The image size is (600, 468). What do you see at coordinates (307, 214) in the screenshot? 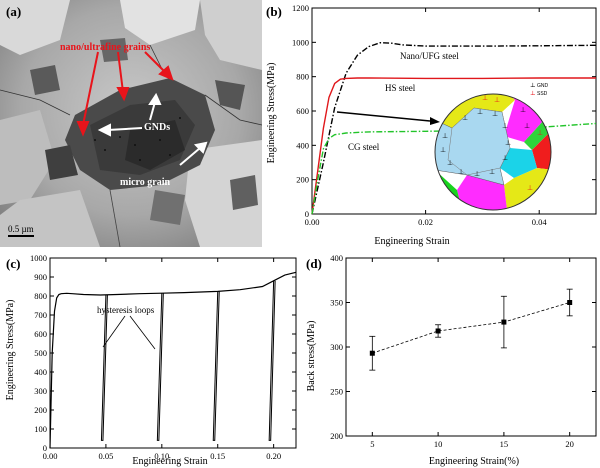
I see `chart-b-ytick-label: 0` at bounding box center [307, 214].